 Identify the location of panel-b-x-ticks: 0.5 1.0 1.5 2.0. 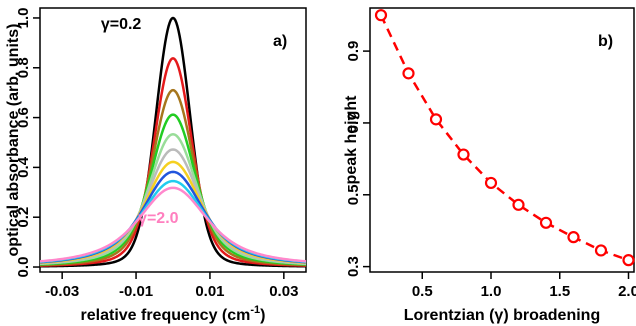
(524, 286).